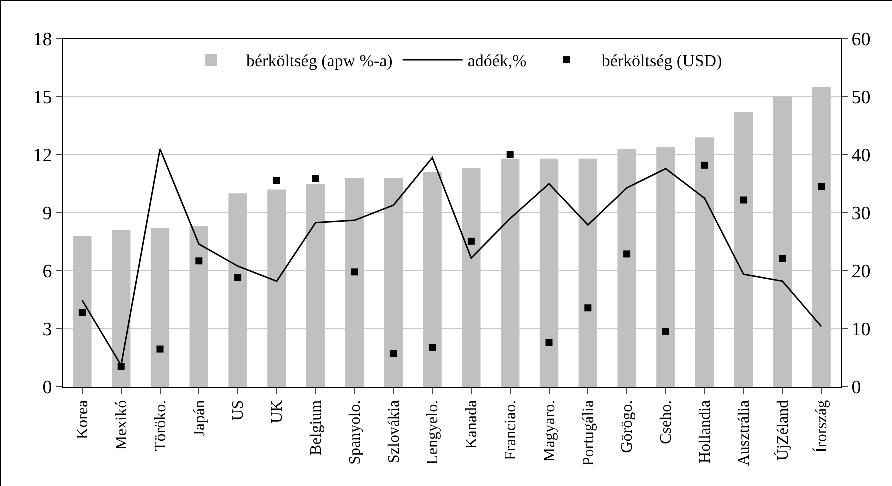  What do you see at coordinates (472, 425) in the screenshot?
I see `x-tick-label: Kanada` at bounding box center [472, 425].